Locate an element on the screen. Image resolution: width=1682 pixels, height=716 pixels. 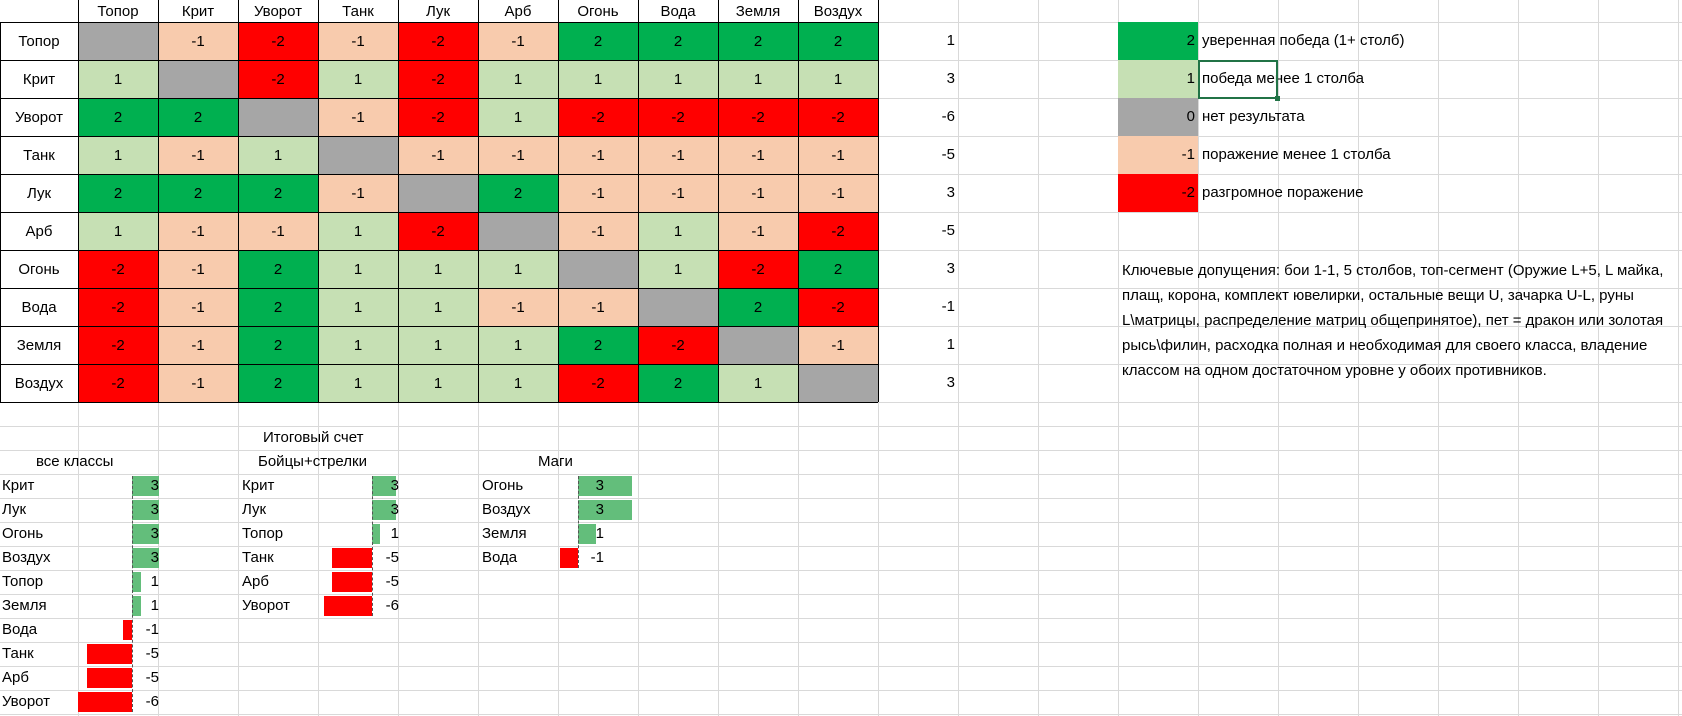
selected-cell is located at coordinates (1238, 79).